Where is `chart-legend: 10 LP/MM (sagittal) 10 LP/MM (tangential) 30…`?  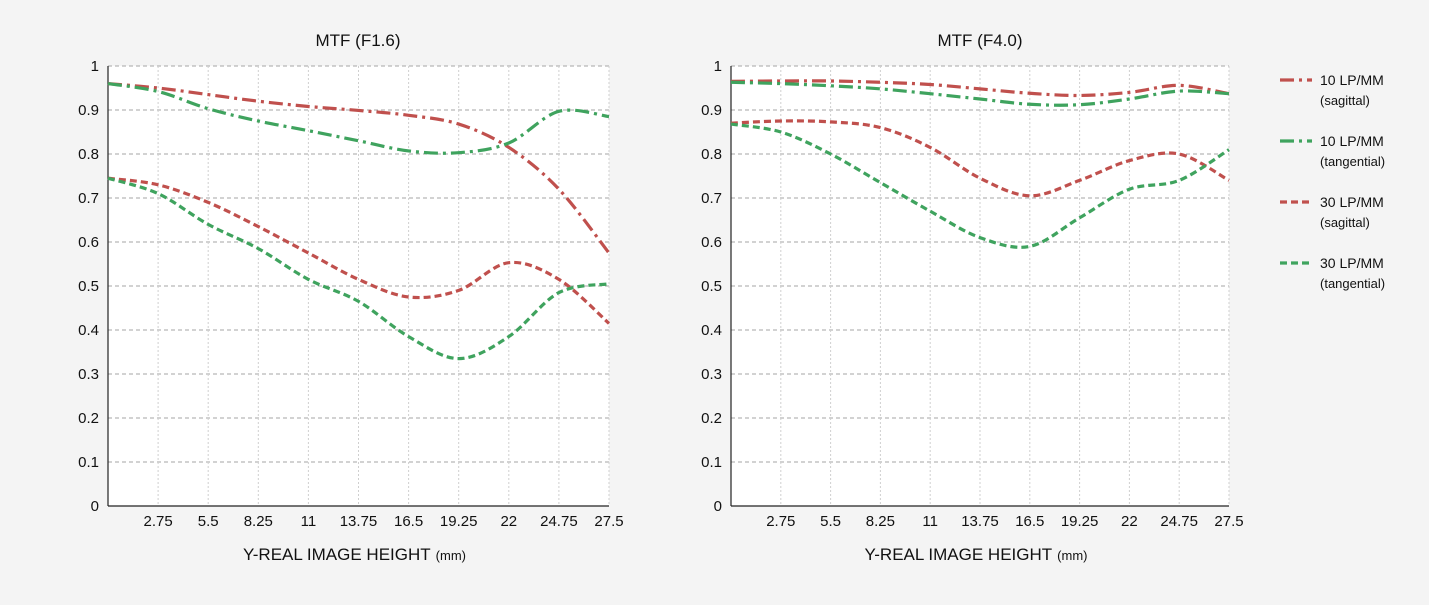
chart-legend: 10 LP/MM (sagittal) 10 LP/MM (tangential) 30… is located at coordinates (1332, 181).